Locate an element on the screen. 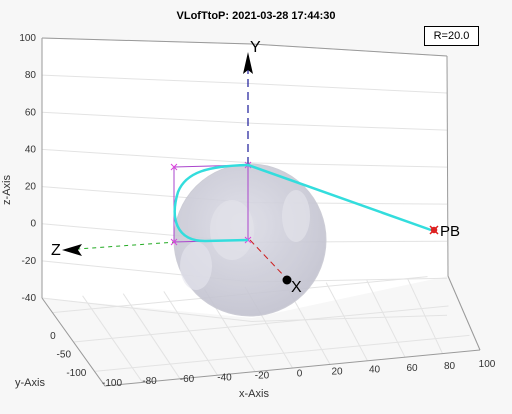 The width and height of the screenshot is (512, 414). y-tick-label: -100 is located at coordinates (76, 373).